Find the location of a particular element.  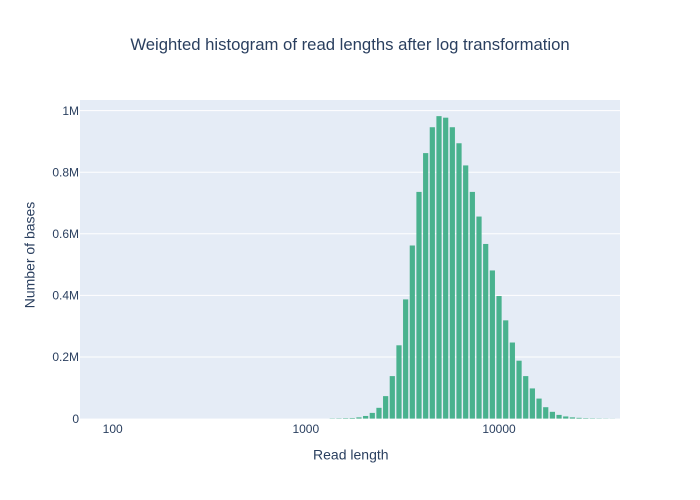

svg-text: 0.8M is located at coordinates (65, 172).